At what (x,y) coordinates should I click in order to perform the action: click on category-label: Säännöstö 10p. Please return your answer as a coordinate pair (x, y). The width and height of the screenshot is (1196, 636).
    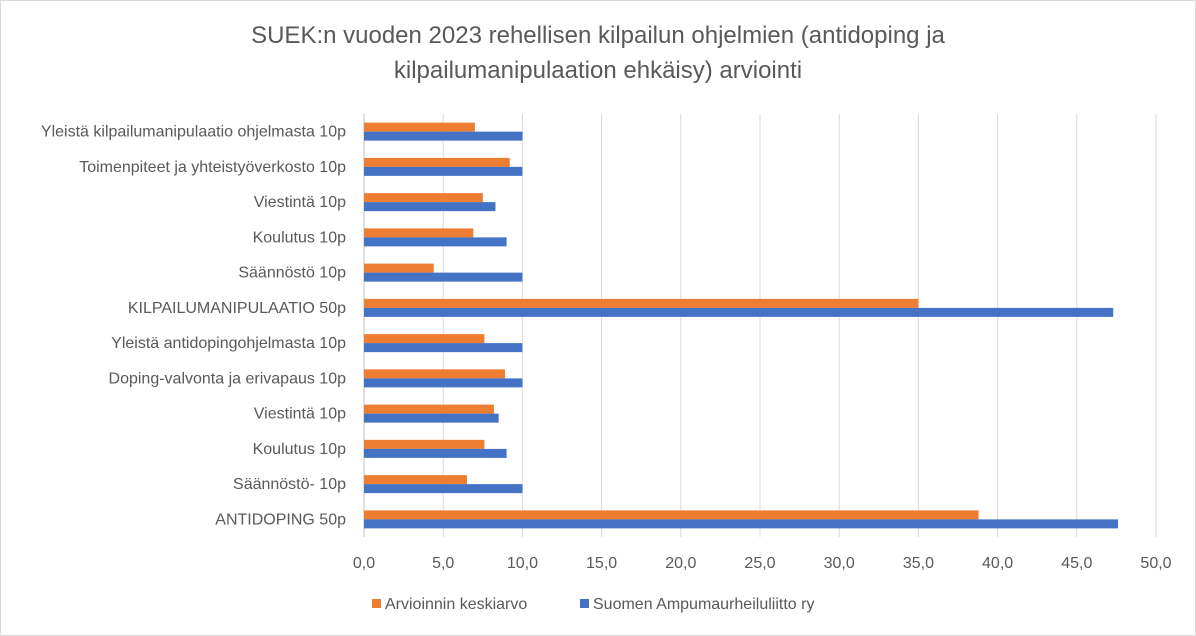
    Looking at the image, I should click on (292, 273).